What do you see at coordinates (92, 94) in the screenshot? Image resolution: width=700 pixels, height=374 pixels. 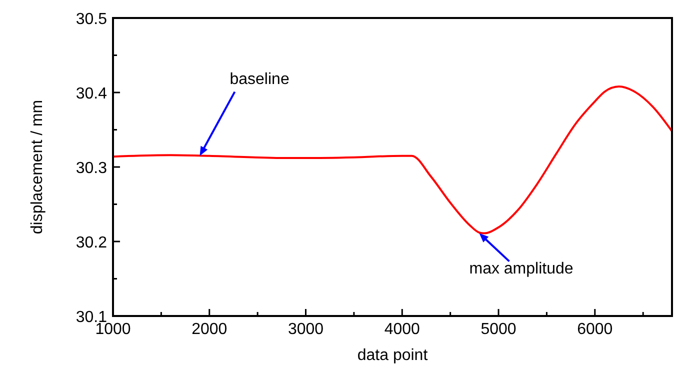 I see `y-tick-label: 30.4` at bounding box center [92, 94].